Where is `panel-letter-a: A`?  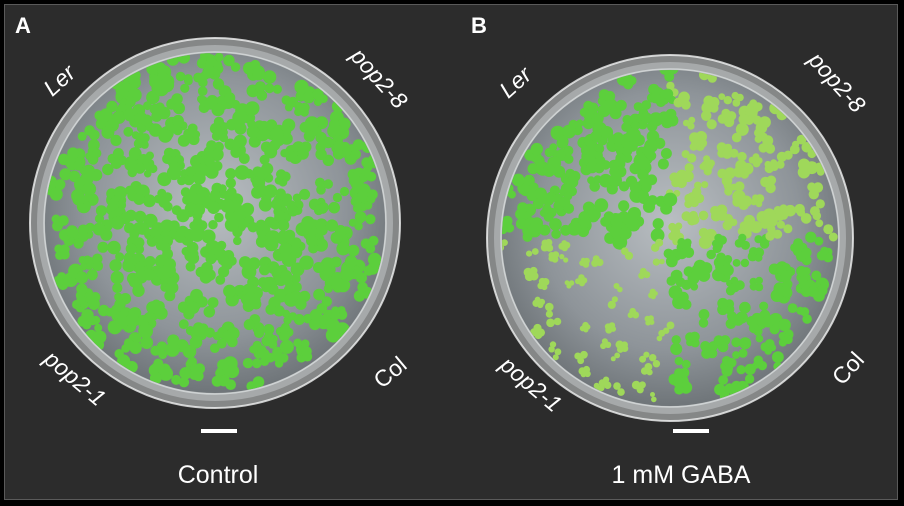 panel-letter-a: A is located at coordinates (23, 25).